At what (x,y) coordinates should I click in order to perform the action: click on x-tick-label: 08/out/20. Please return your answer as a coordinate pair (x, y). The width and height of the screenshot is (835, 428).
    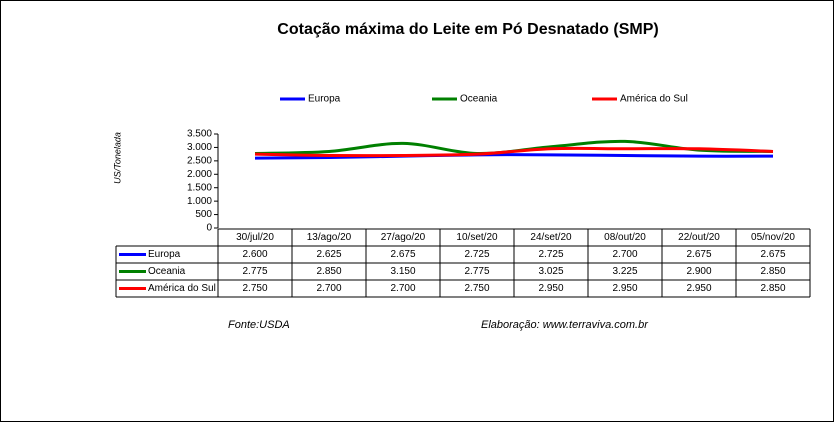
    Looking at the image, I should click on (625, 237).